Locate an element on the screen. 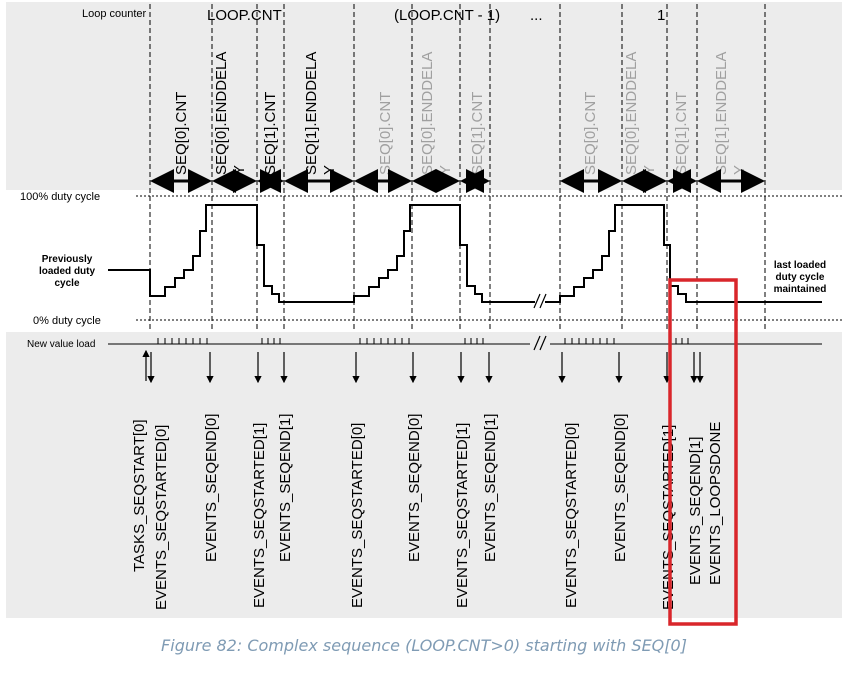  svg-text: loaded duty is located at coordinates (67, 271).